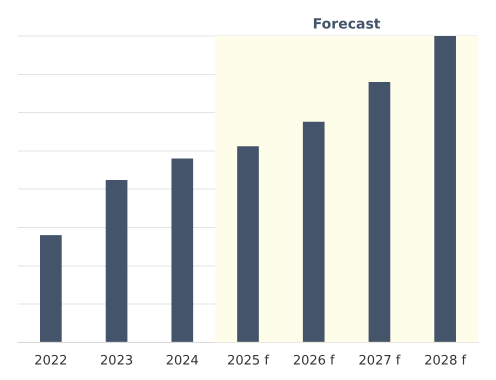 Image resolution: width=496 pixels, height=380 pixels. I want to click on band-label: Forecast, so click(346, 24).